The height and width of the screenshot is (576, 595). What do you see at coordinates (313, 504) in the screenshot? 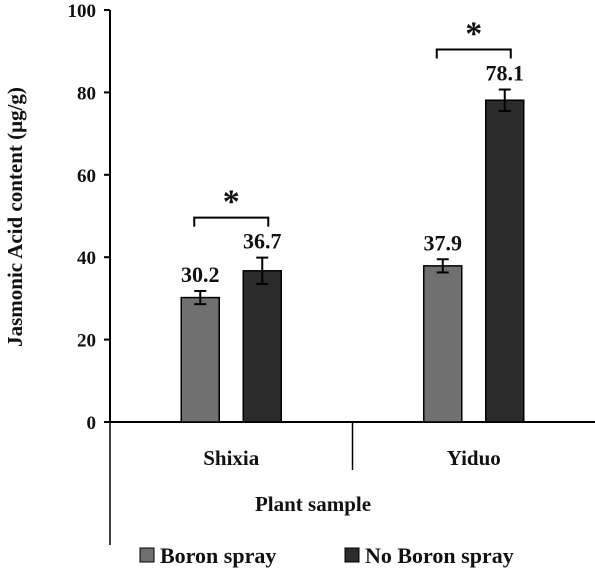
I see `x-axis-title: Plant sample` at bounding box center [313, 504].